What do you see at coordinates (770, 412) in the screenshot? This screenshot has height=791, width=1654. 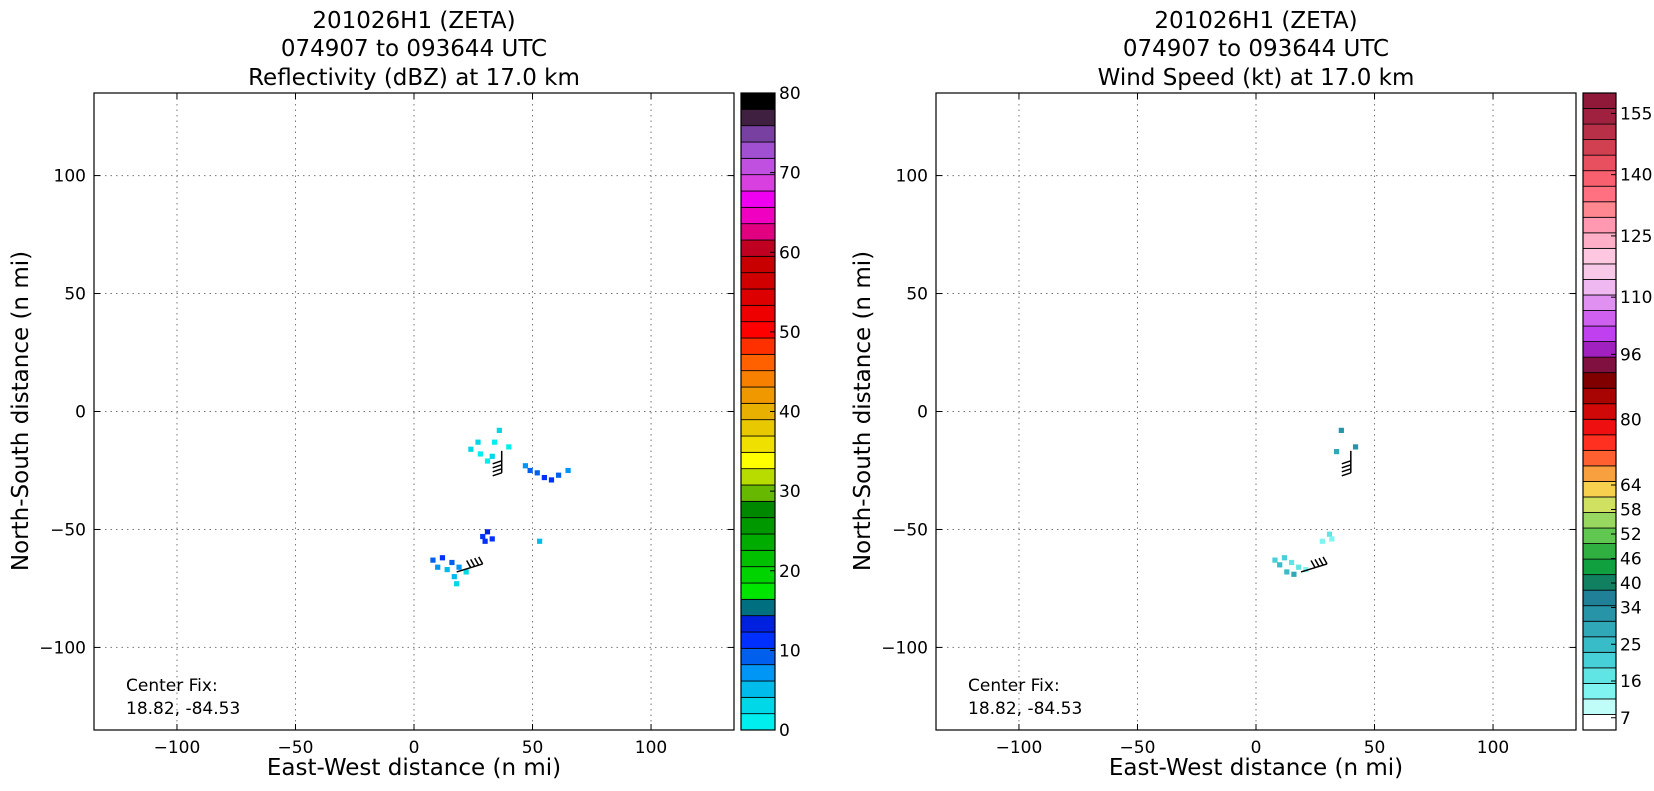 I see `reflectivity-colorbar: 0 10 20 30 40 50 60 70 80` at bounding box center [770, 412].